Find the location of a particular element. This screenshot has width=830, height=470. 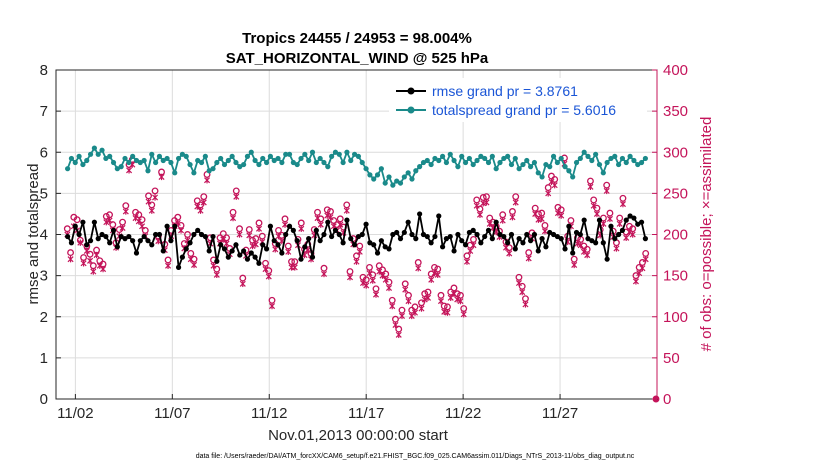

y-tick-label-right: 400 is located at coordinates (675, 70).